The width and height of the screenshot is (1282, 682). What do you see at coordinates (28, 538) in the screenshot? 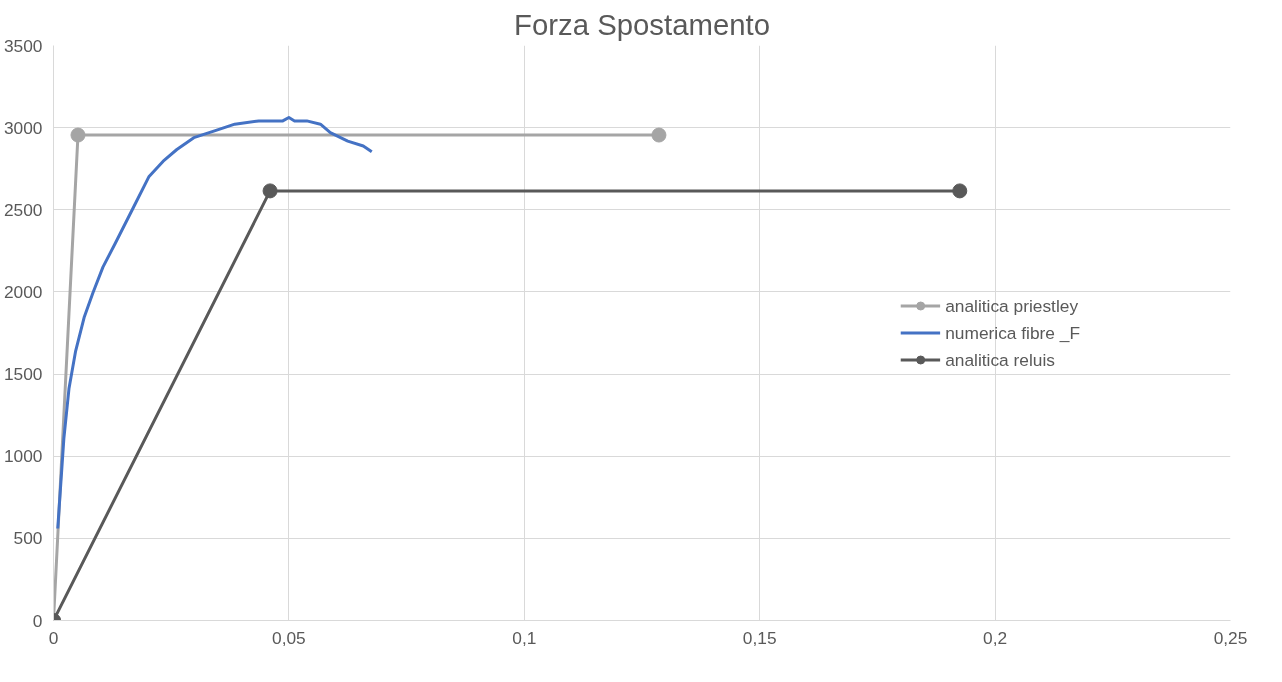
I see `y-tick-label: 500` at bounding box center [28, 538].